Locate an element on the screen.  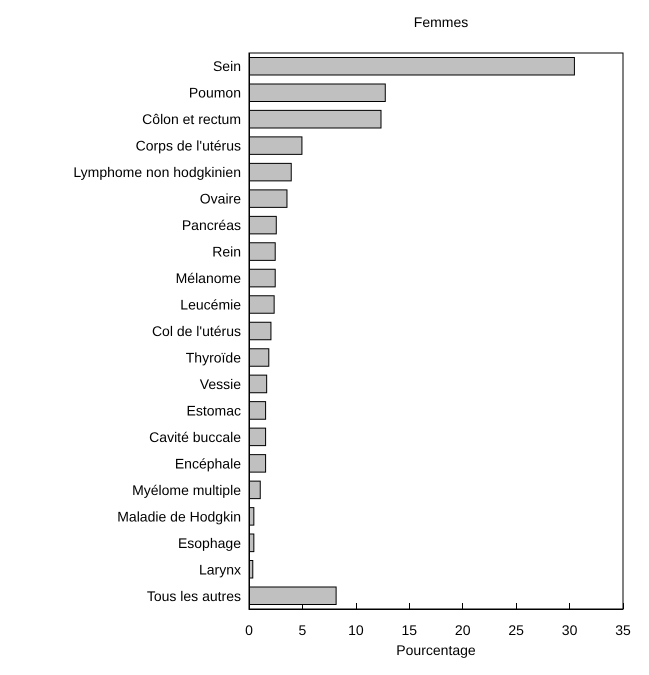
x-tick-label: 10 is located at coordinates (356, 630).